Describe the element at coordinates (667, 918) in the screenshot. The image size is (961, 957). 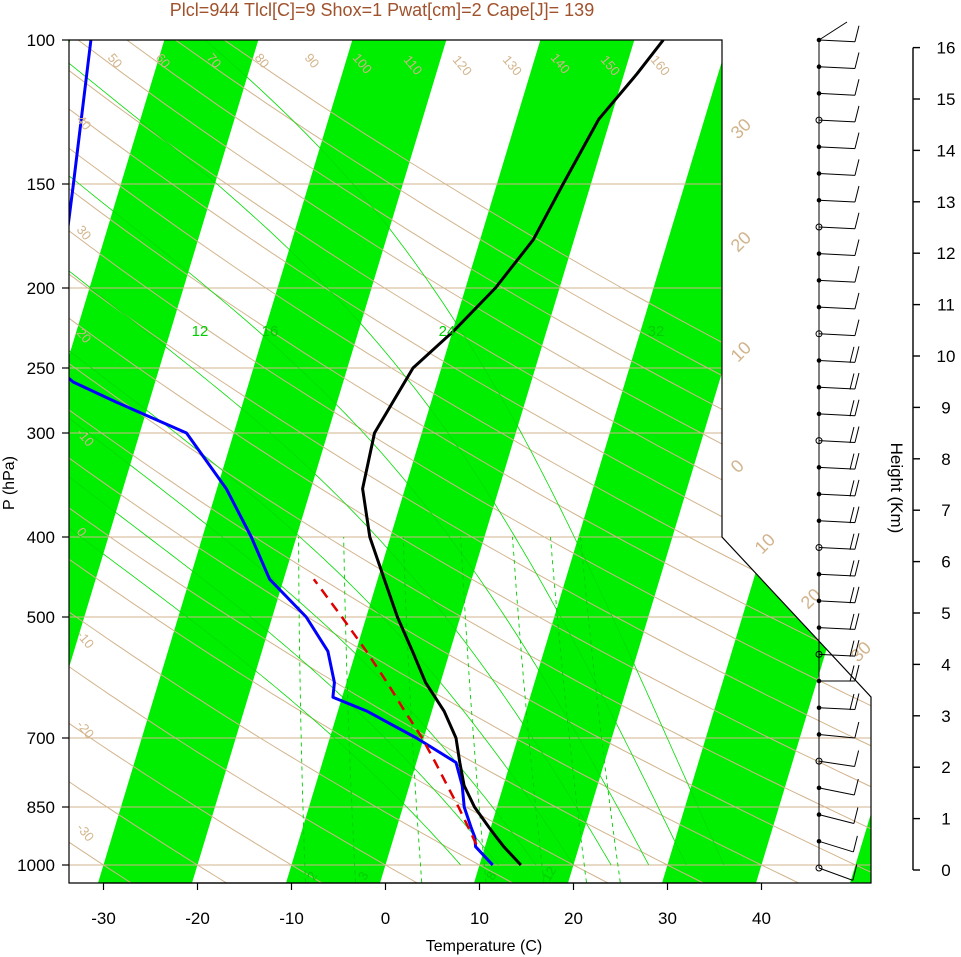
I see `temperature-tick-label: 30` at that location.